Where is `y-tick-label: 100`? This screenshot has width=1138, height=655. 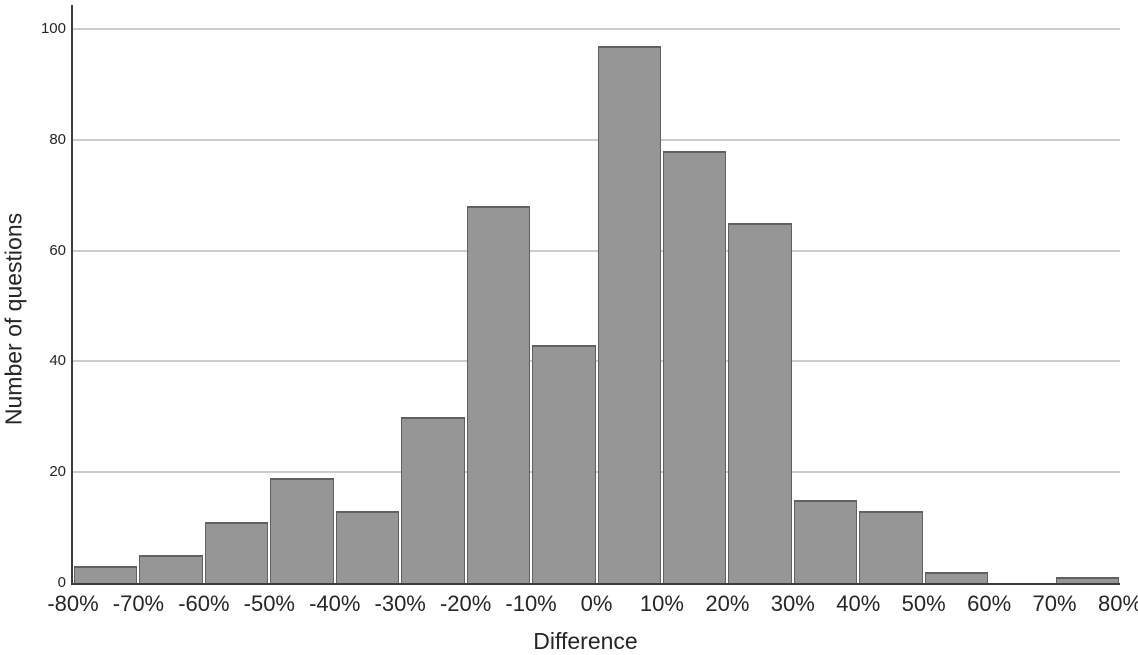 y-tick-label: 100 is located at coordinates (53, 28).